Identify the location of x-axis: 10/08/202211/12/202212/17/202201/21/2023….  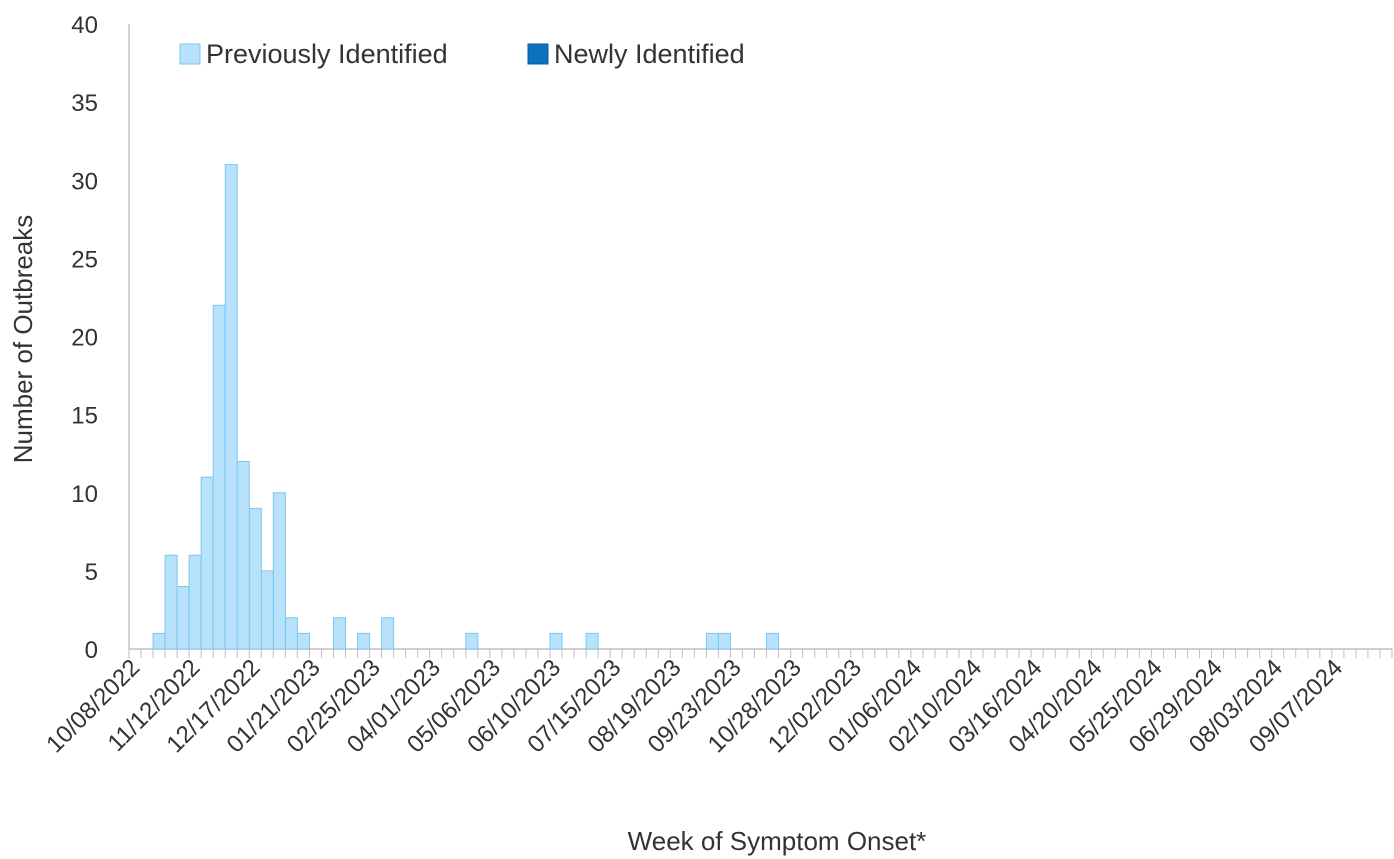
(717, 703).